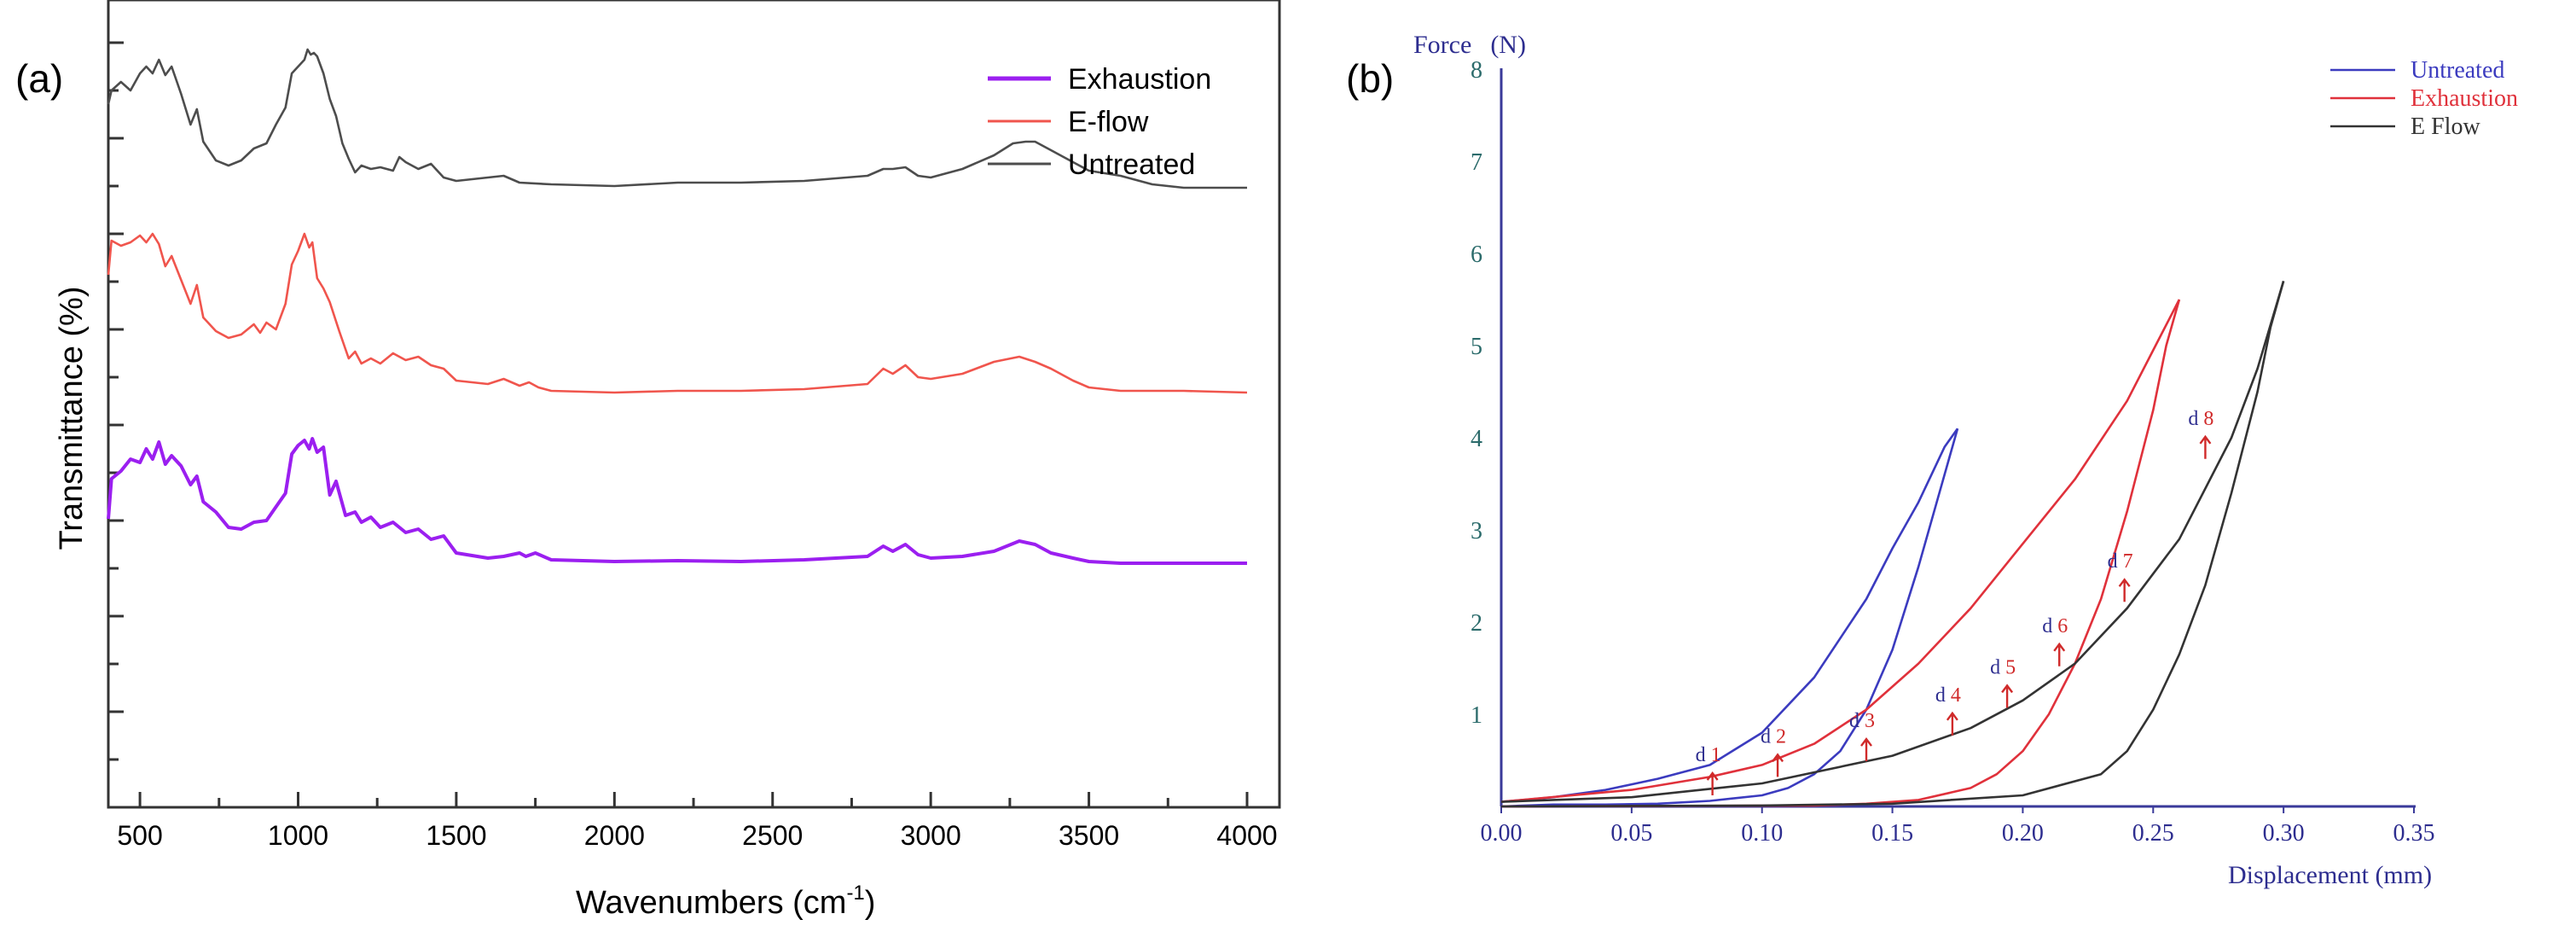 This screenshot has height=937, width=2576. Describe the element at coordinates (2003, 682) in the screenshot. I see `annotation-d5: d 5` at that location.